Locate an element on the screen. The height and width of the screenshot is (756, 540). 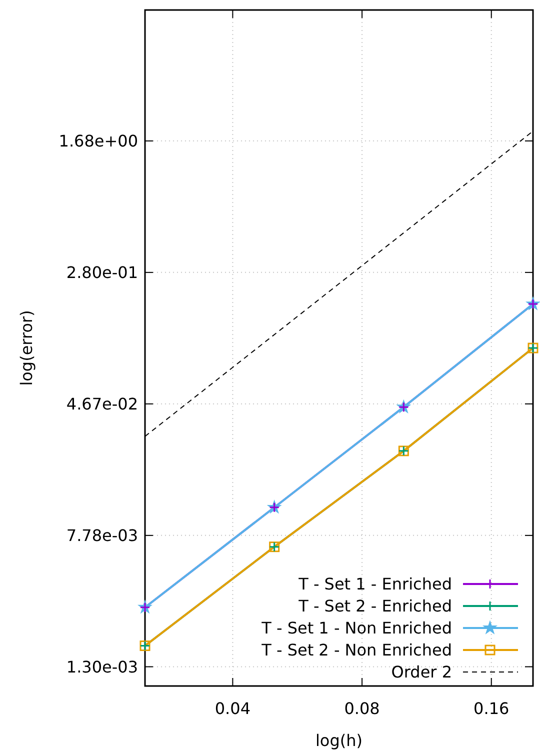
legend-label: T - Set 2 - Enriched is located at coordinates (375, 606).